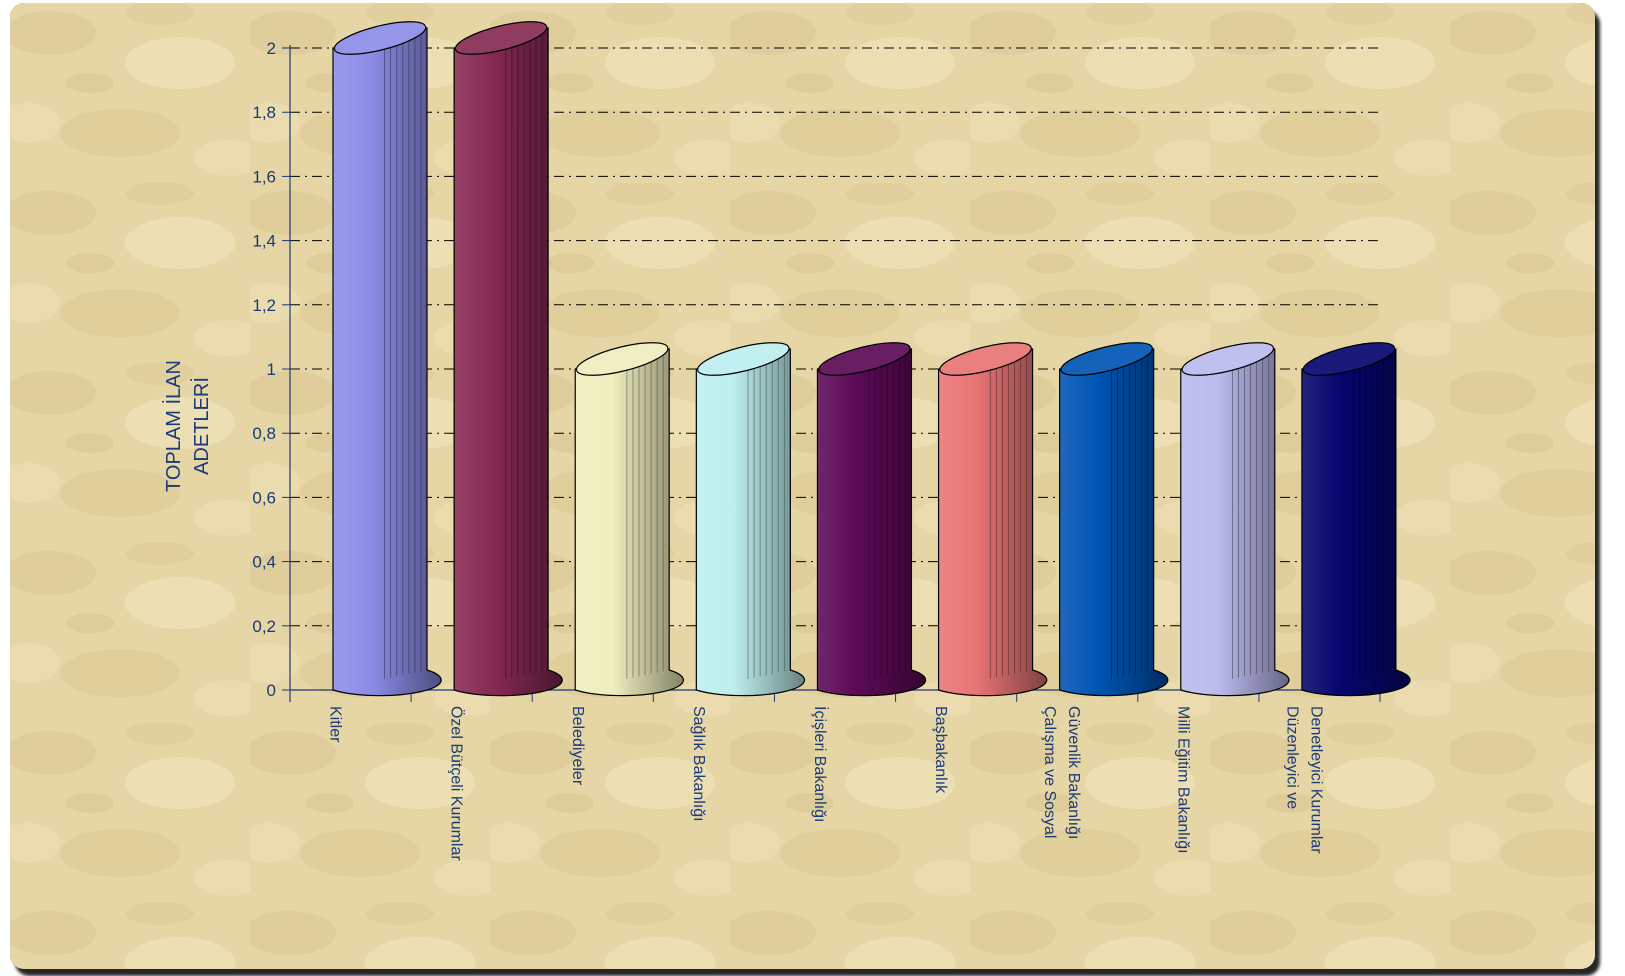  I want to click on x-tick-label: Sağlık Bakanlığı, so click(698, 764).